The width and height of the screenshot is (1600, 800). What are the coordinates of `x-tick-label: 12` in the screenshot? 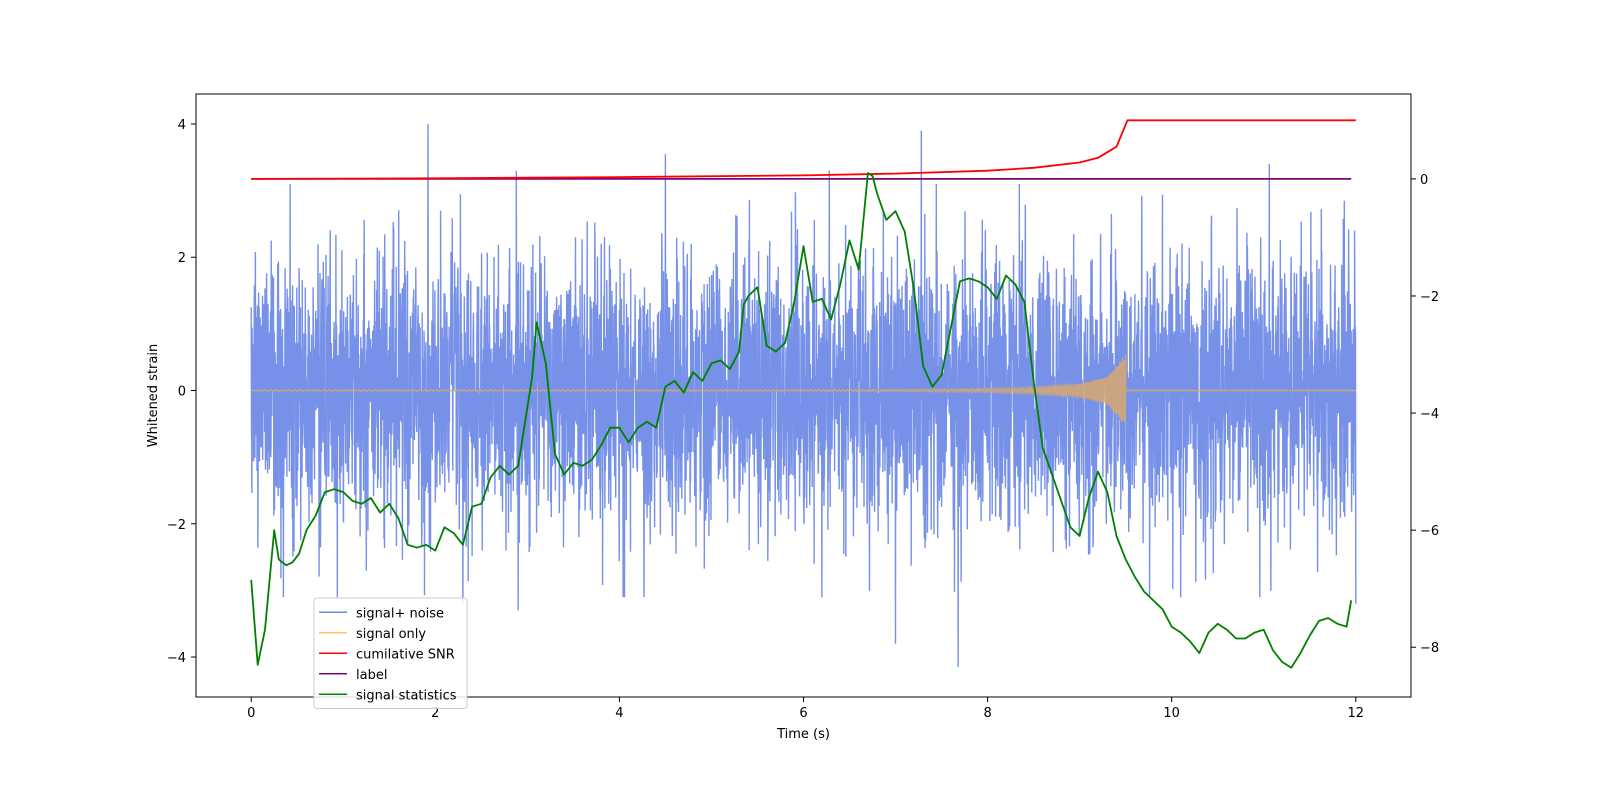 It's located at (1355, 713).